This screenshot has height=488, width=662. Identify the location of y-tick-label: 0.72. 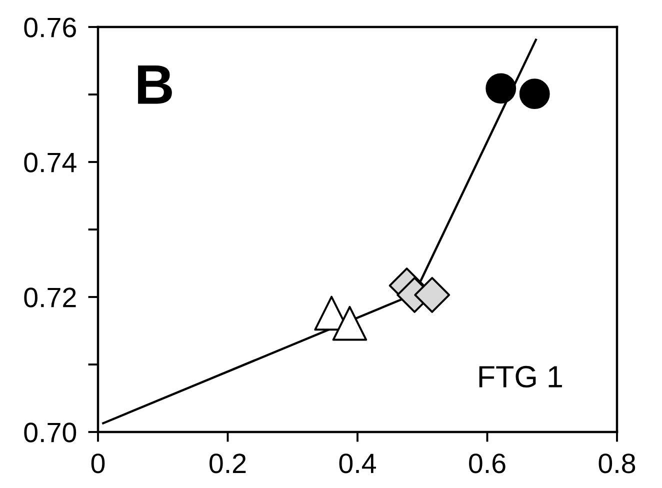
(50, 298).